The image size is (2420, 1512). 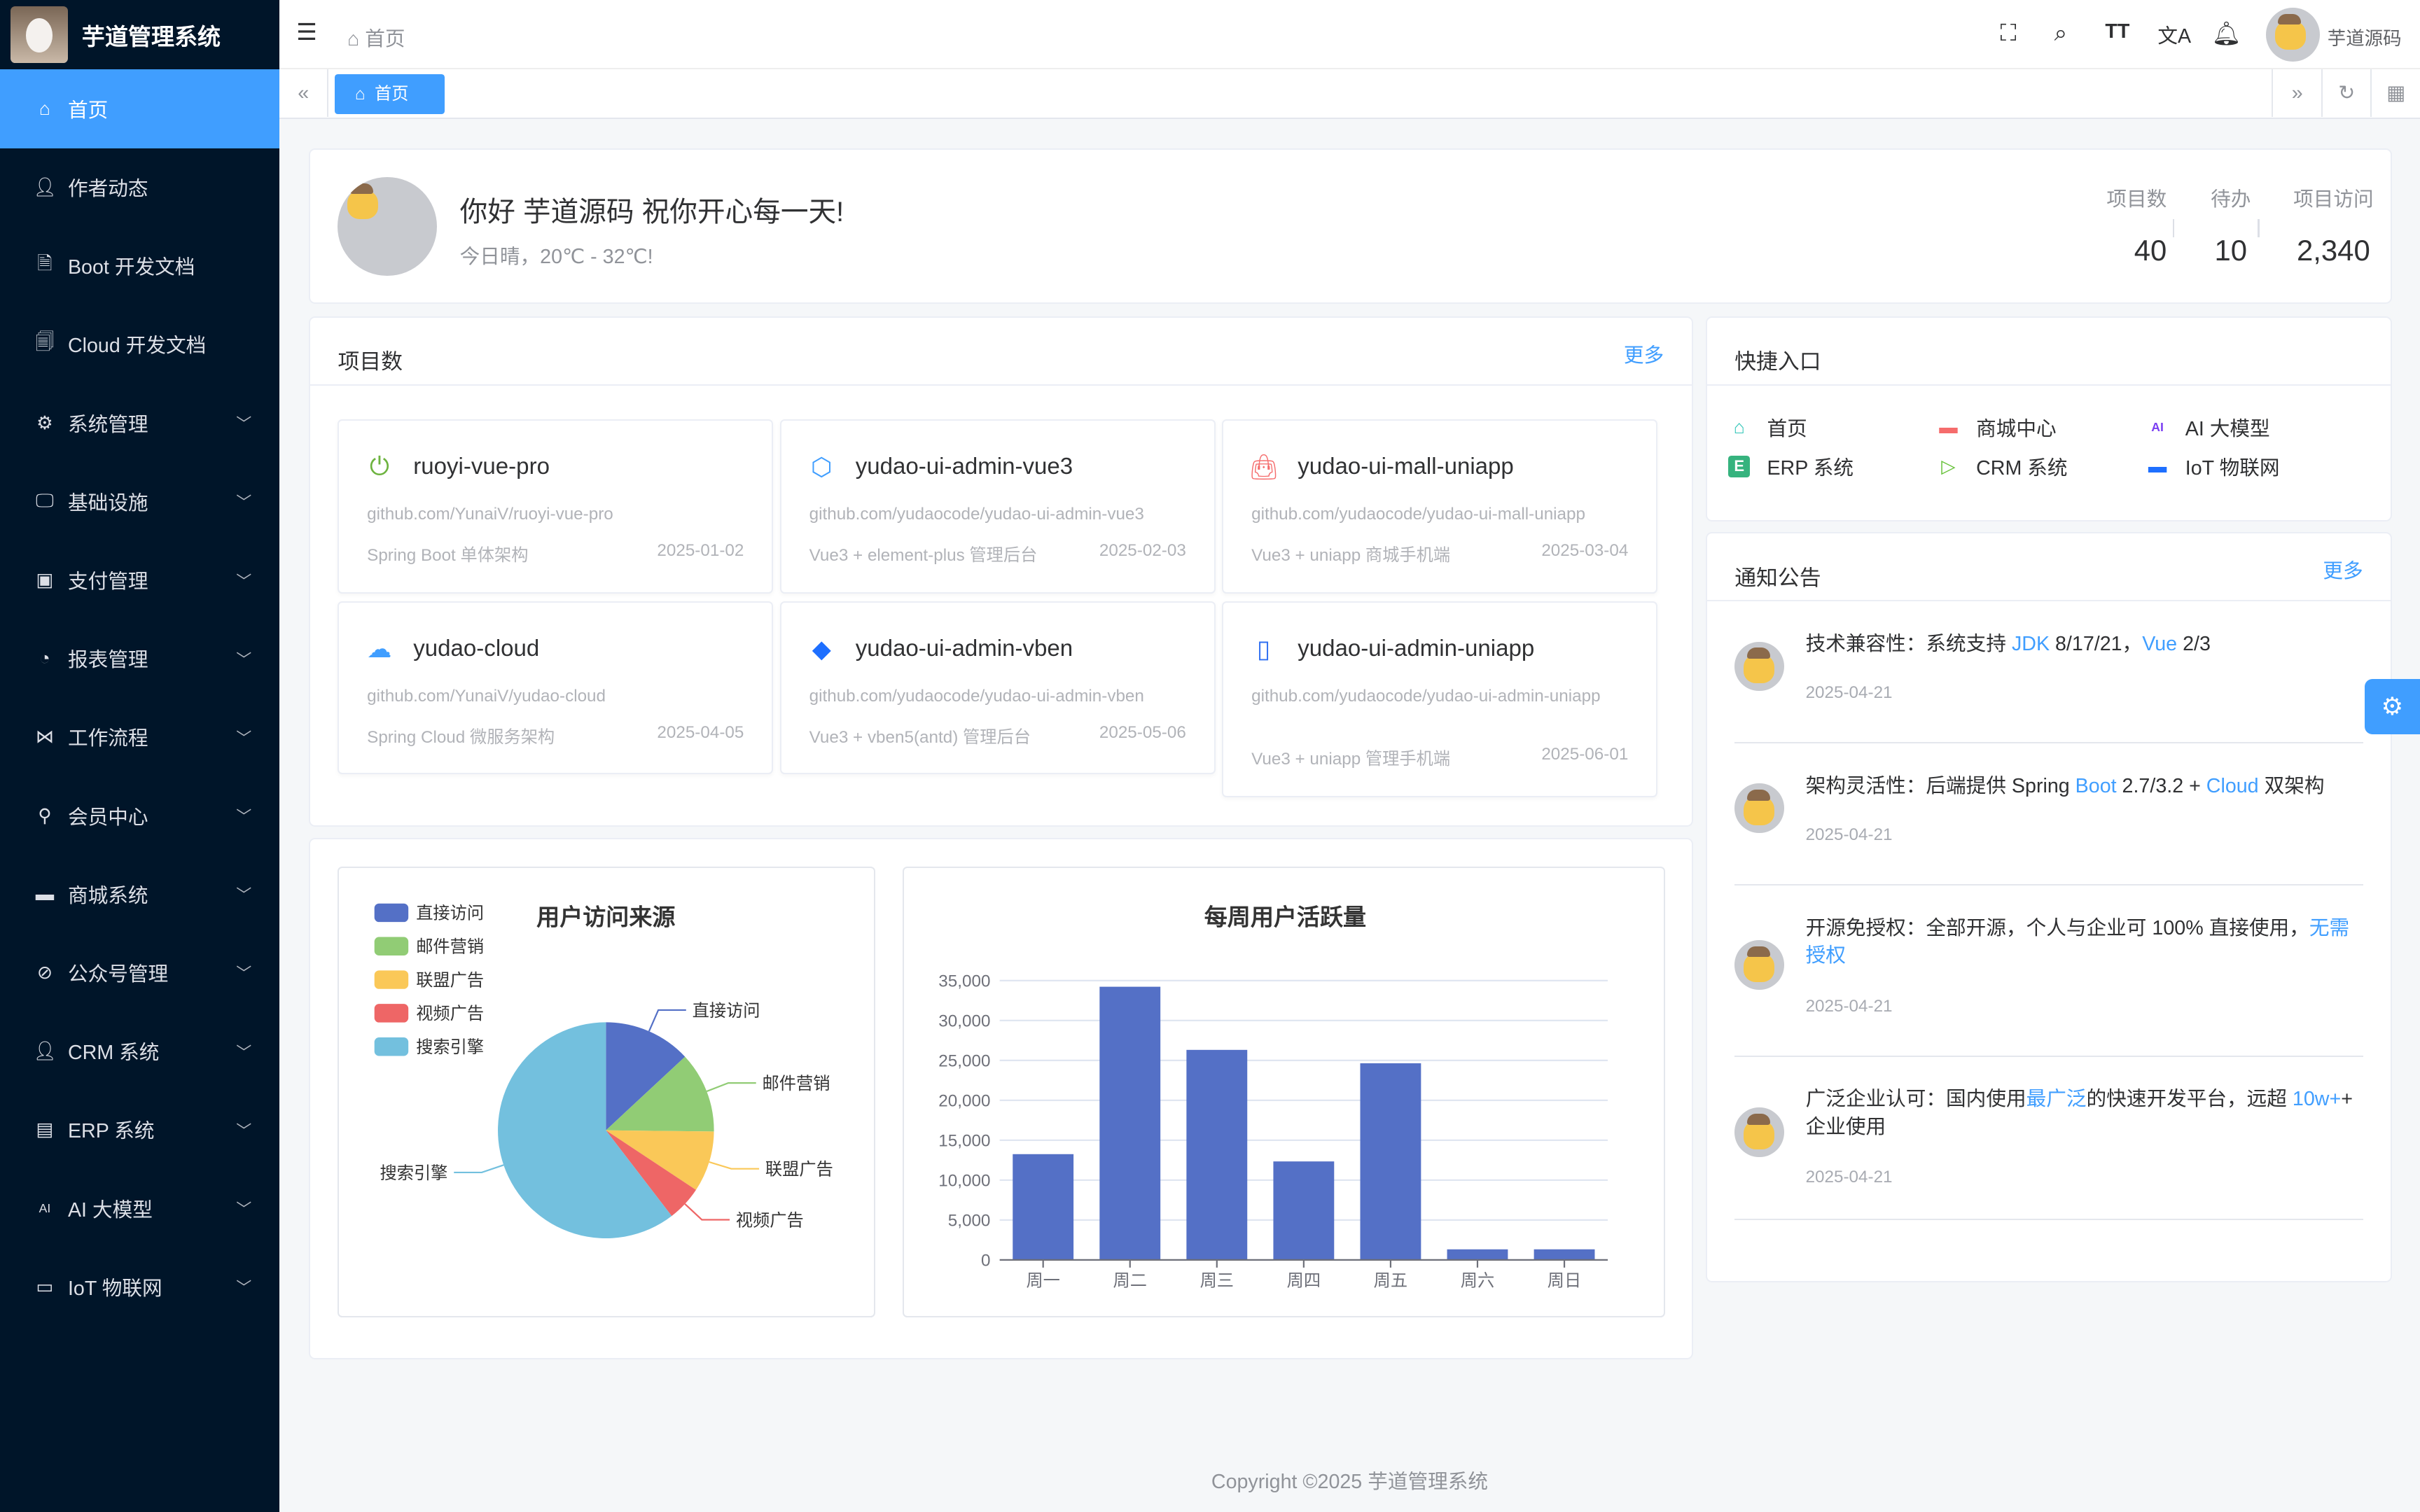 What do you see at coordinates (821, 467) in the screenshot?
I see `vite-icon: ⬡` at bounding box center [821, 467].